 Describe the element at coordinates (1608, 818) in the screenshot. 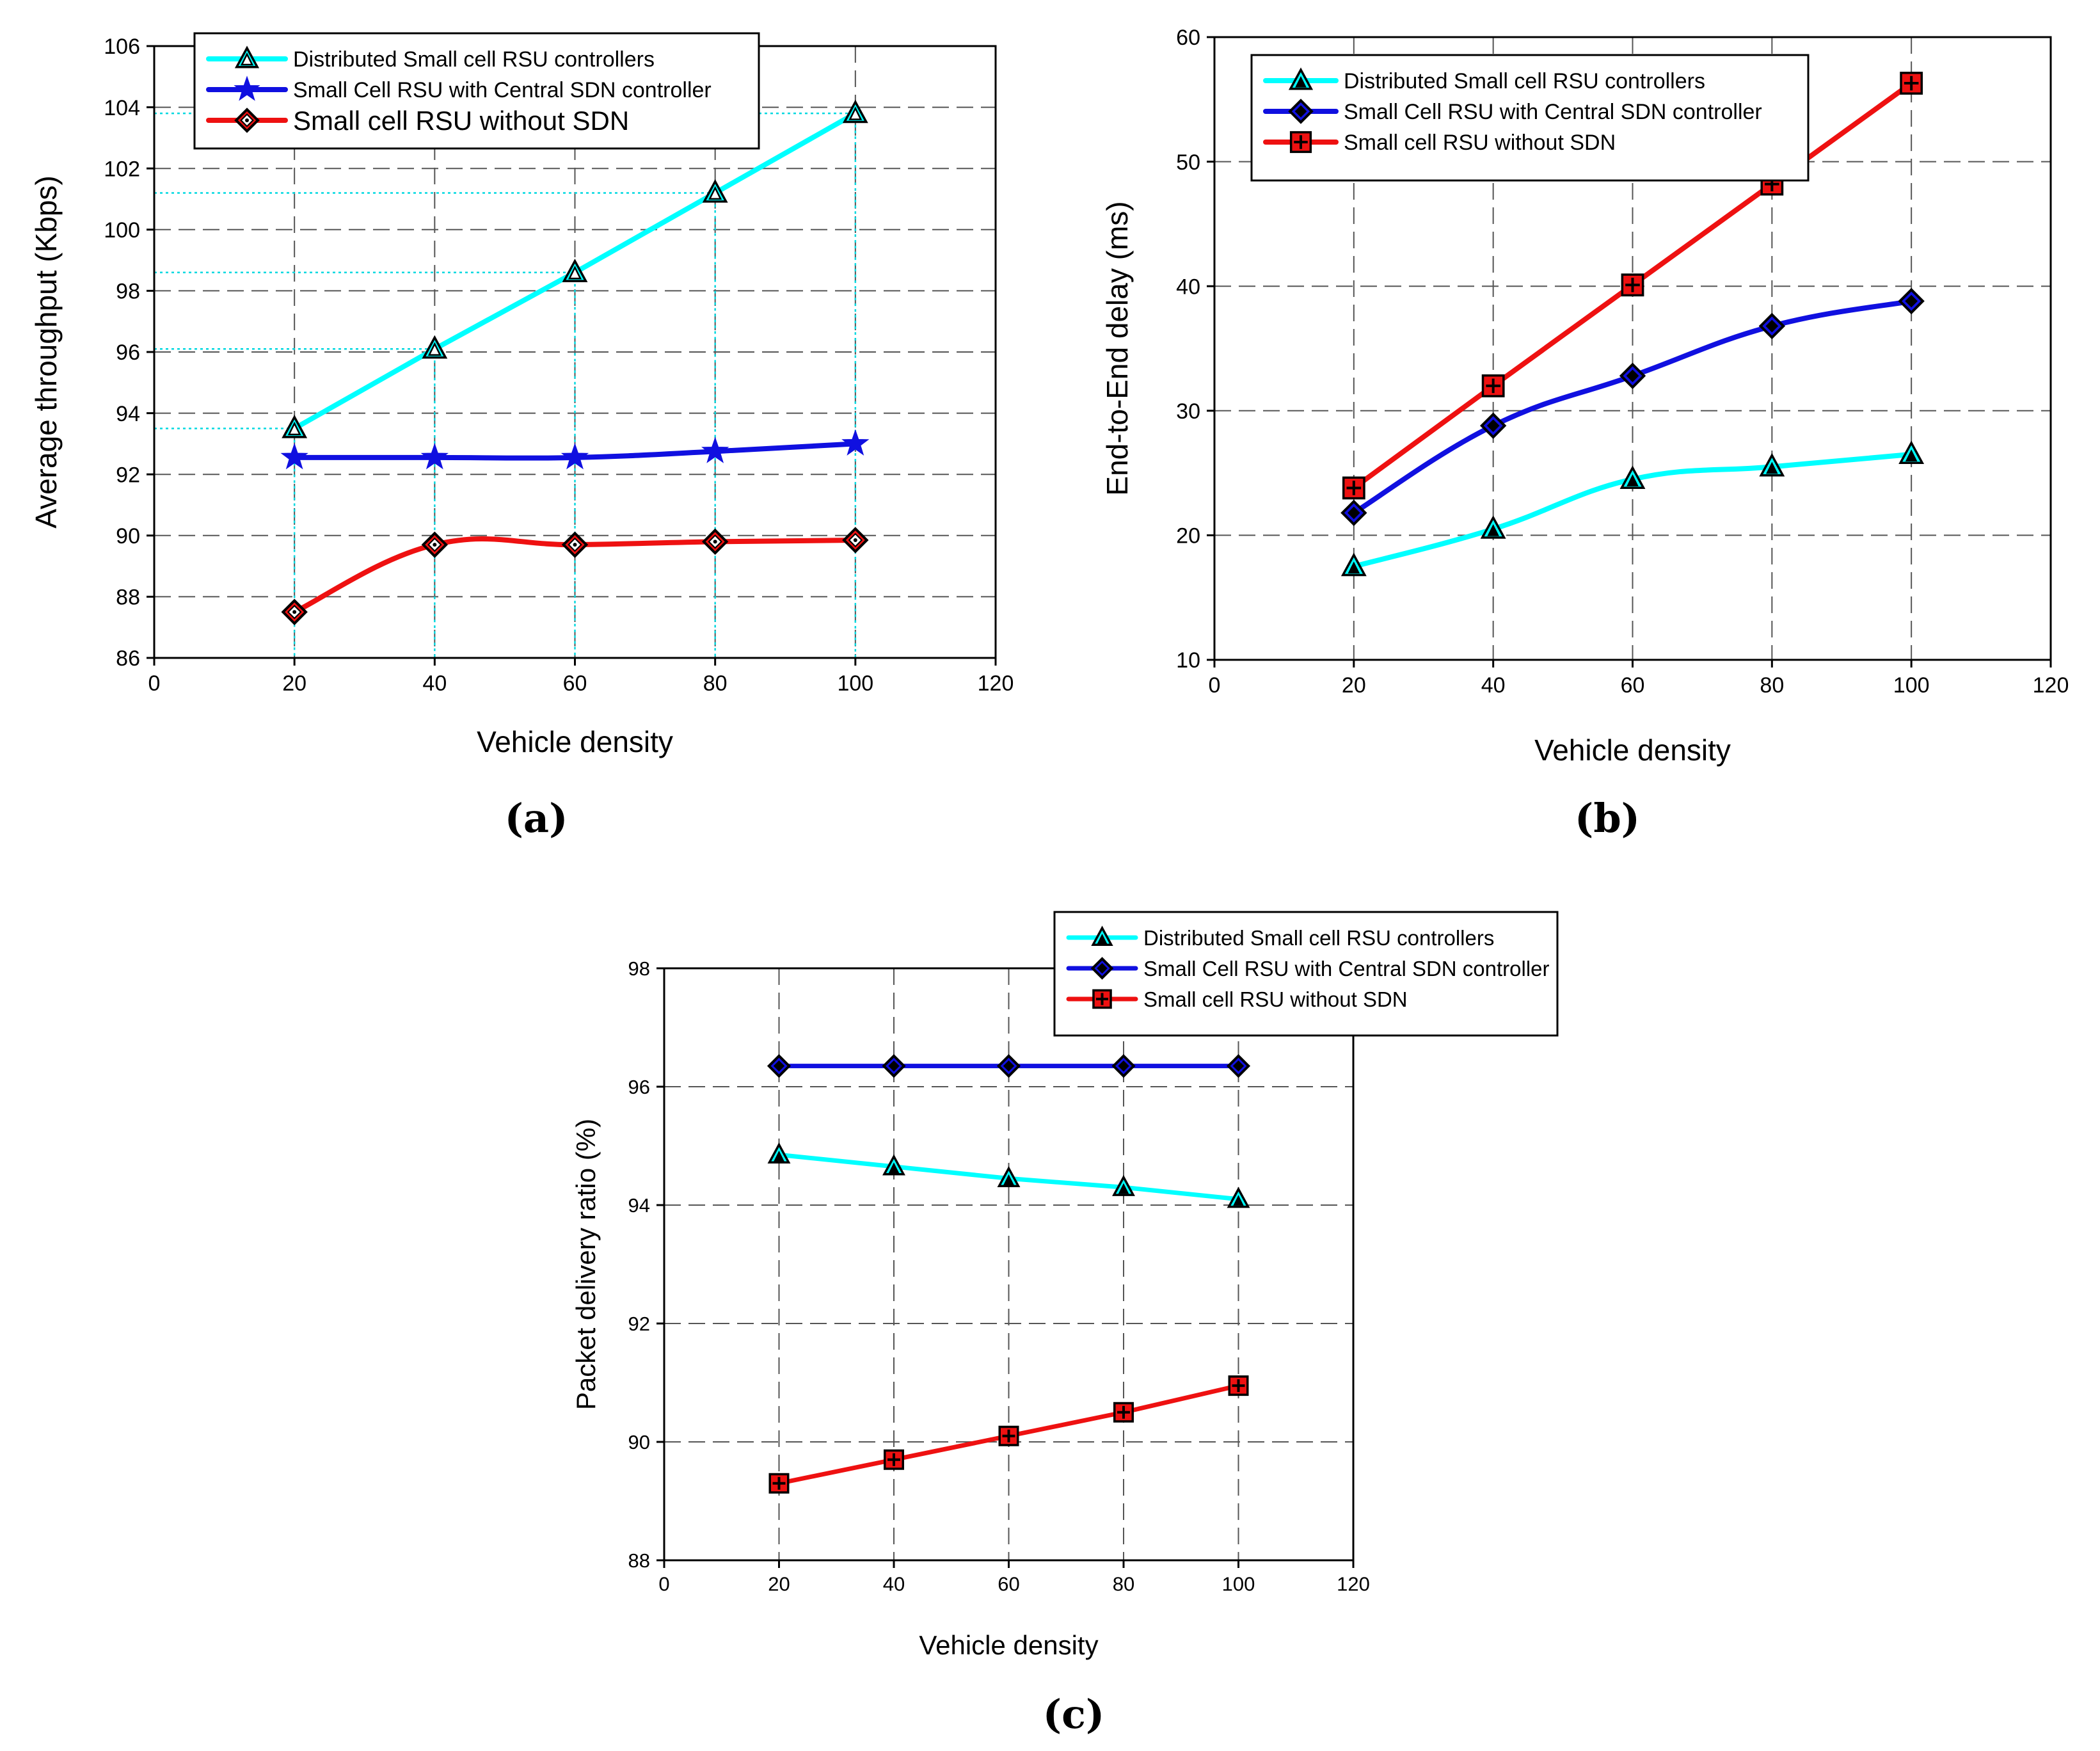

I see `panel-caption: (b)` at that location.